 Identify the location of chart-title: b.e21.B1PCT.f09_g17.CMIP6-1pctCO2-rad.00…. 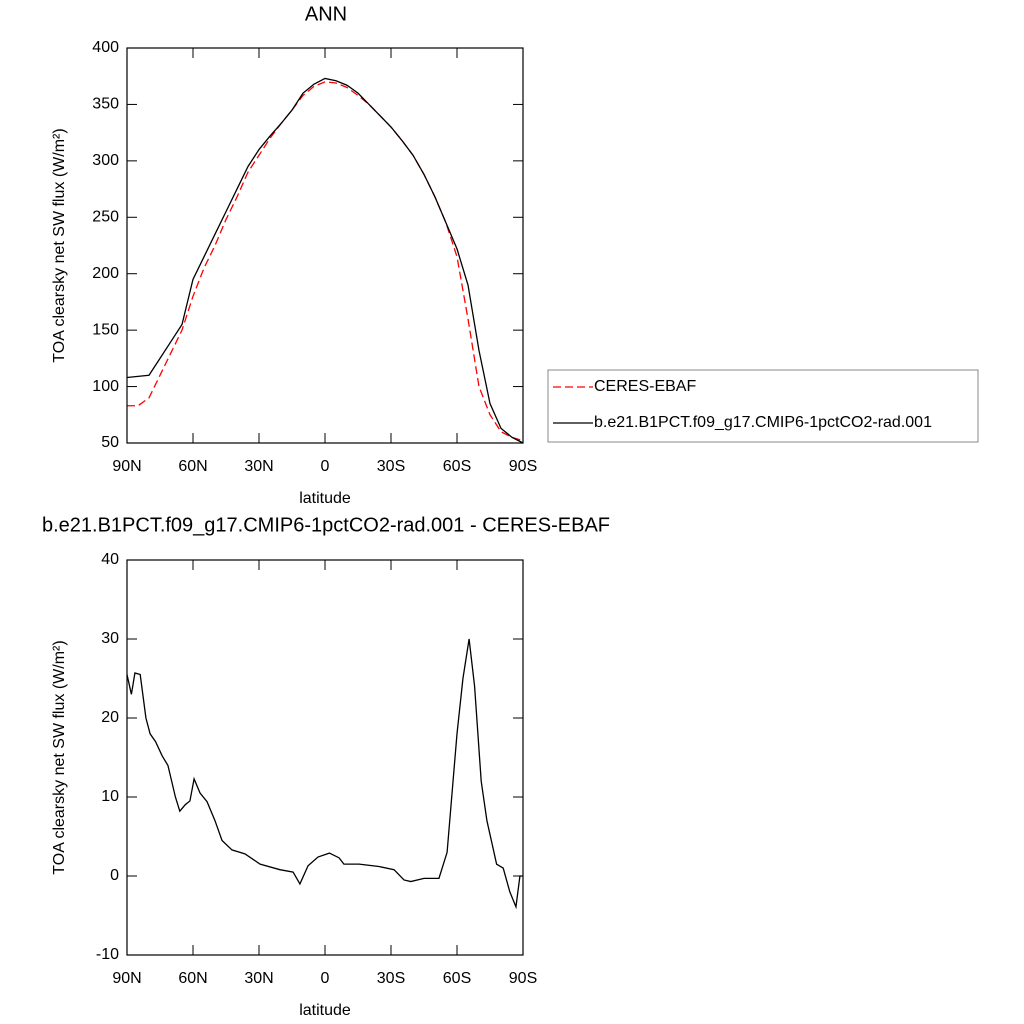
(326, 525).